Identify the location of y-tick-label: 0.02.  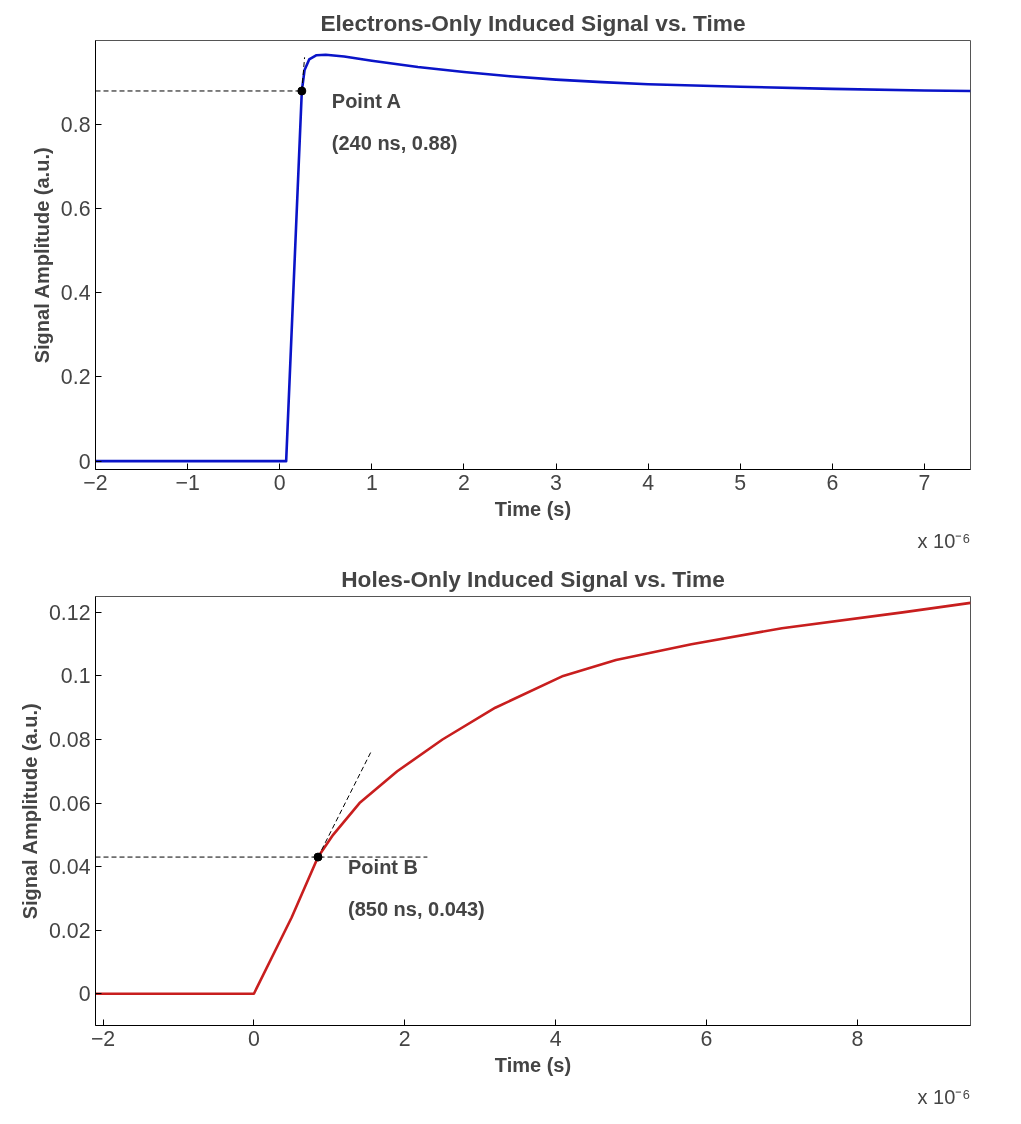
(69, 930).